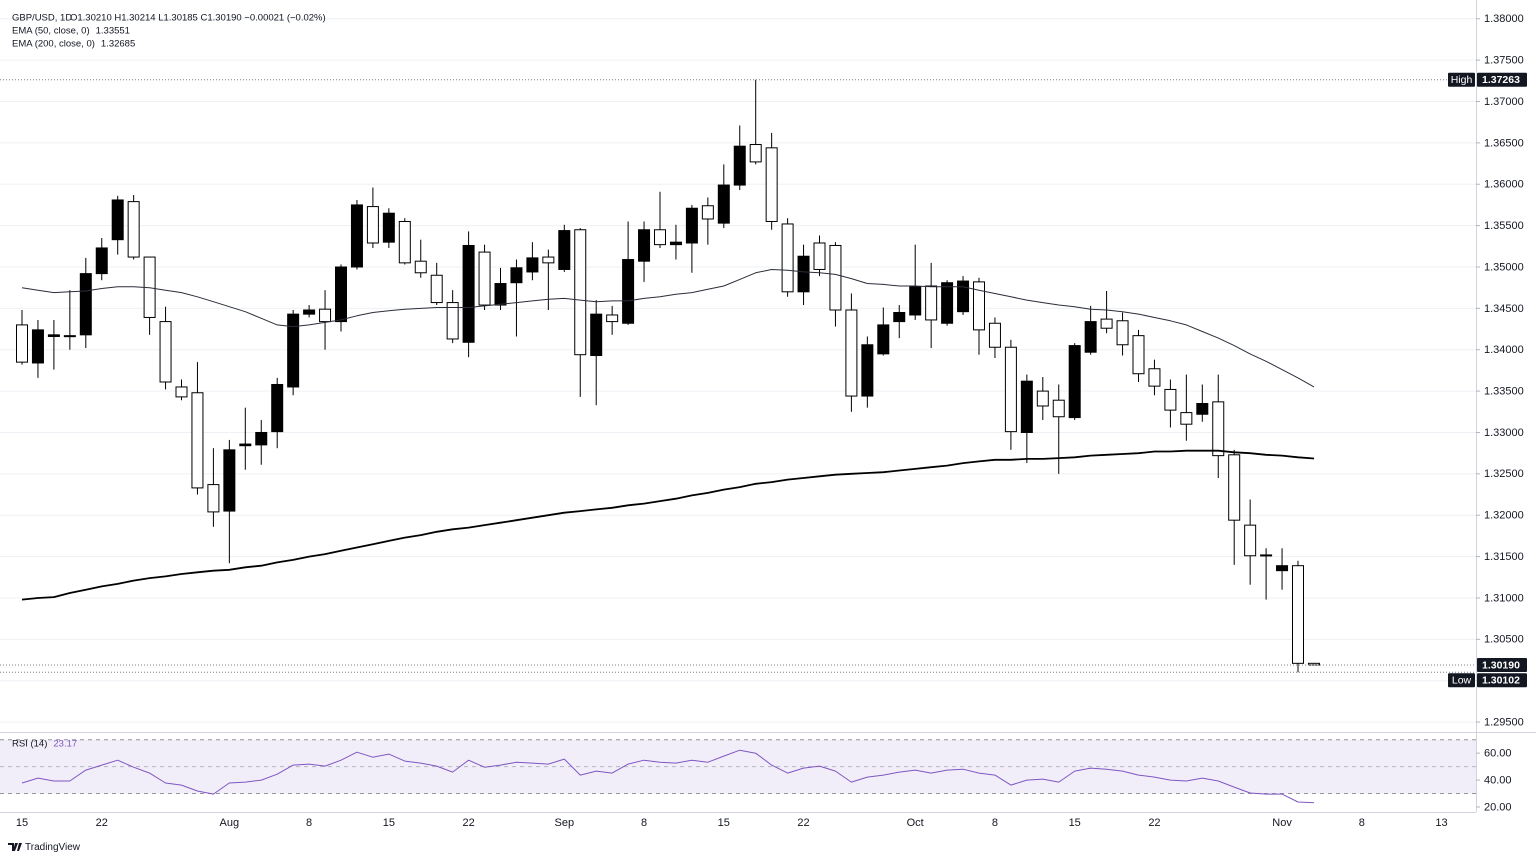  I want to click on price-name-label: High, so click(1462, 80).